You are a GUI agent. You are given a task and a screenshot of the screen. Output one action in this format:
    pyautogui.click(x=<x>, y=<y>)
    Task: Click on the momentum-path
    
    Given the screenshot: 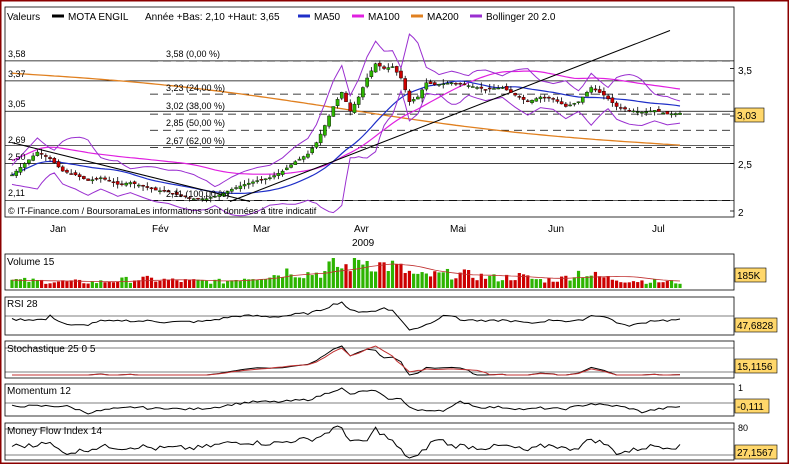 What is the action you would take?
    pyautogui.click(x=346, y=401)
    